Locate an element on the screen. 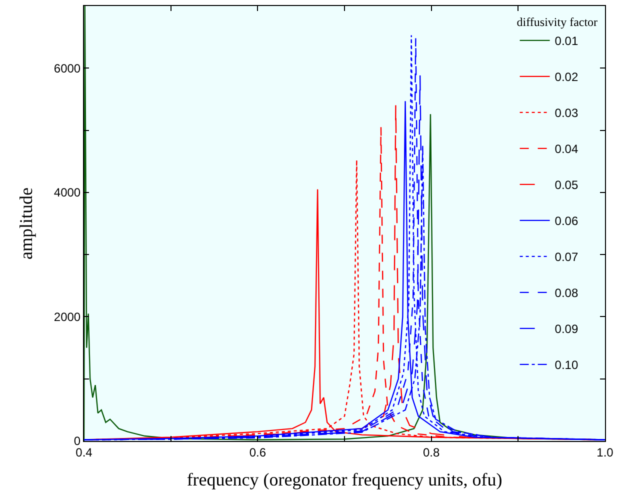 The width and height of the screenshot is (619, 497). y-tick-label: 4000 is located at coordinates (67, 193).